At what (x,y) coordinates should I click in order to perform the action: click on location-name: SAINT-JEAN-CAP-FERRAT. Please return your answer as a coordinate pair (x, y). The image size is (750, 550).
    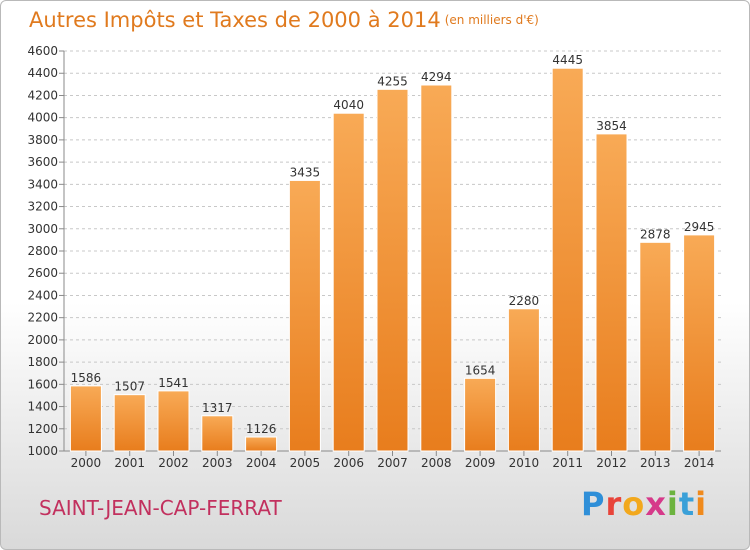
    Looking at the image, I should click on (160, 508).